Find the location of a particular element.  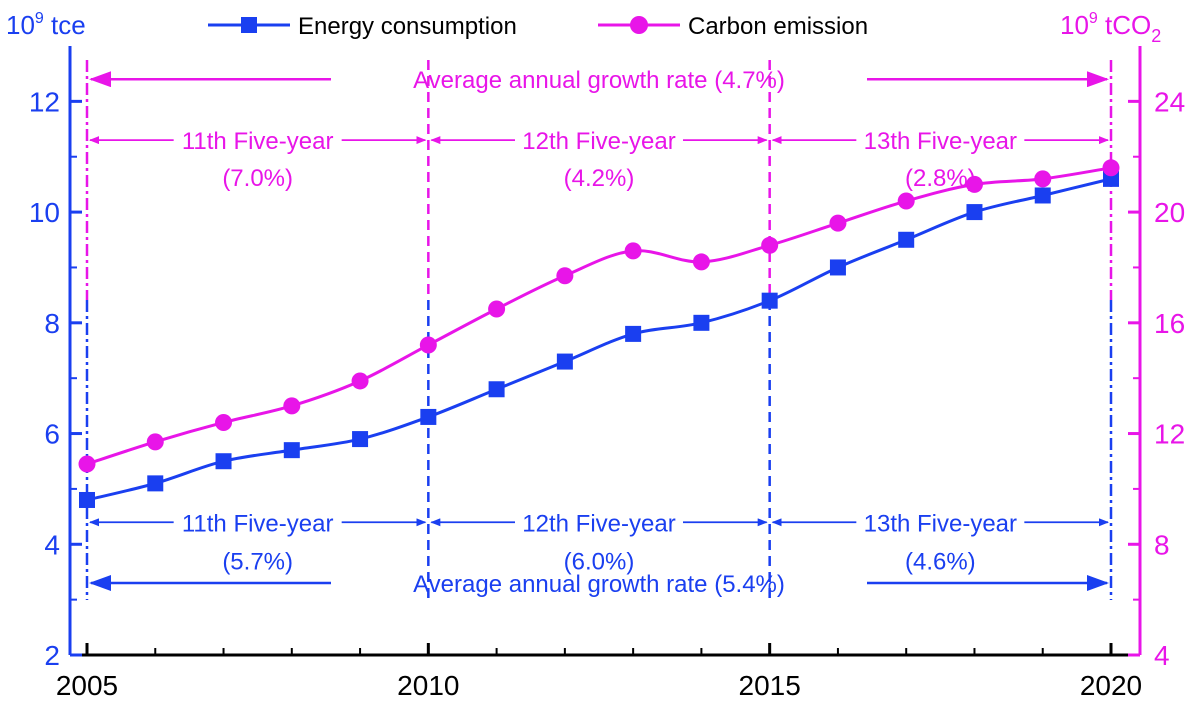

right-axis-unit-label: 109 tCO2 is located at coordinates (1110, 28).